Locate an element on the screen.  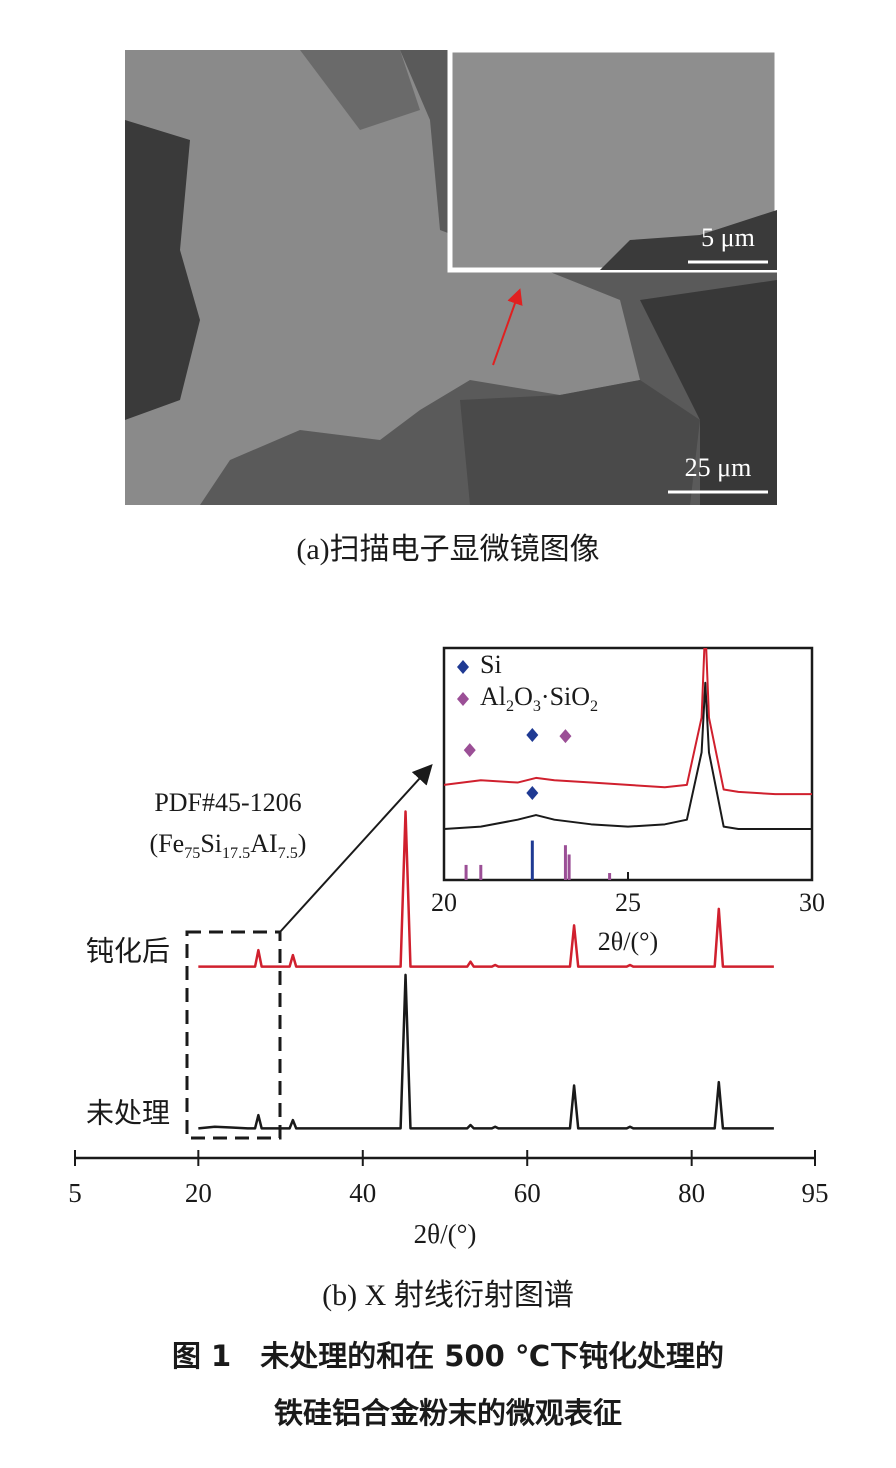
formula-part: ·SiO is located at coordinates (565, 696).